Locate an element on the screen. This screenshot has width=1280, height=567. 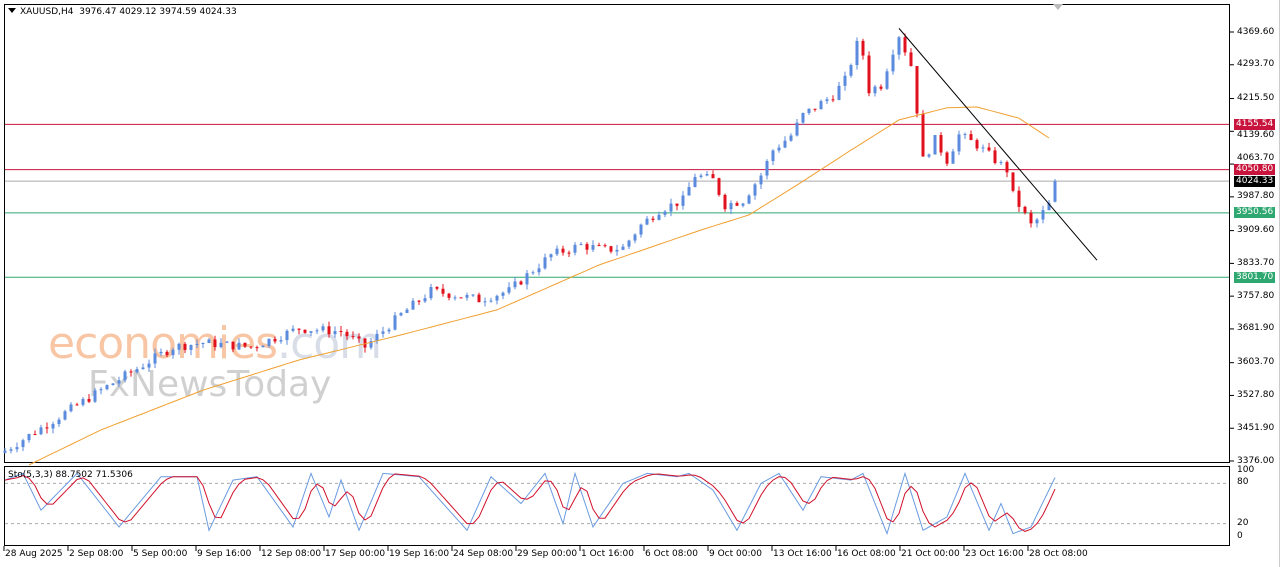
stochastic-pane is located at coordinates (617, 506).